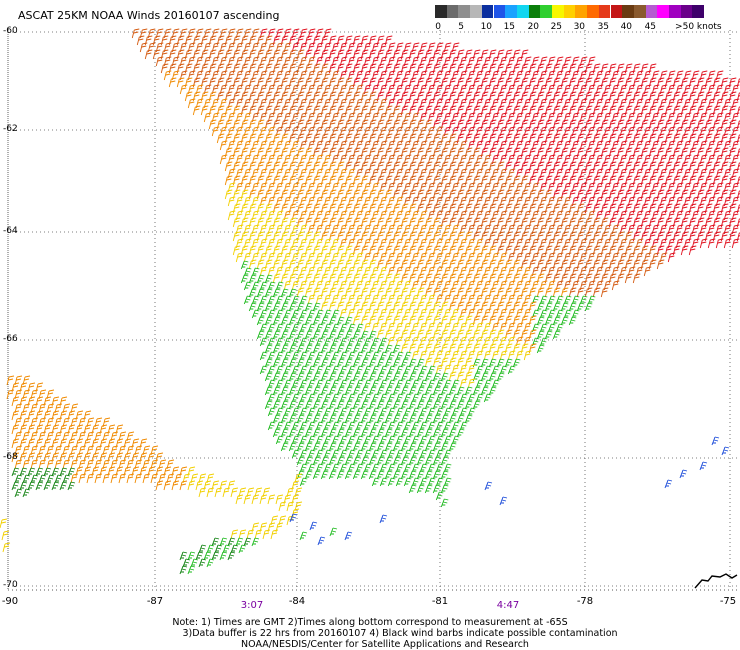 Image resolution: width=740 pixels, height=650 pixels. I want to click on longitude-label: -78, so click(585, 601).